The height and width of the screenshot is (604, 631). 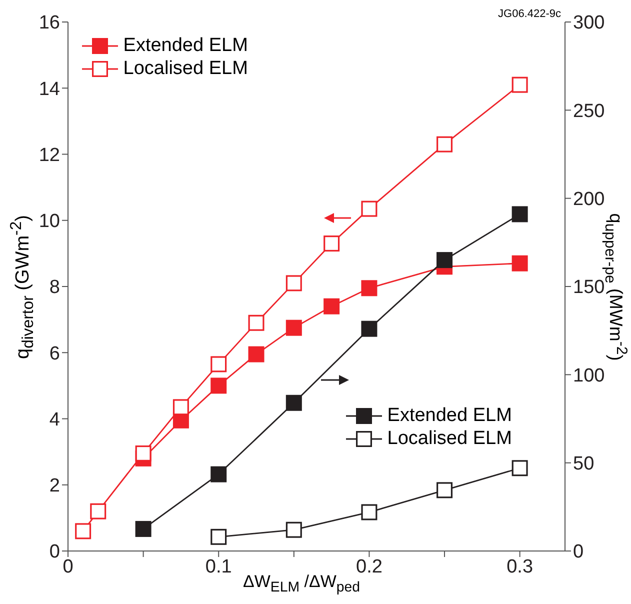 What do you see at coordinates (54, 353) in the screenshot?
I see `y-tick-label: 6` at bounding box center [54, 353].